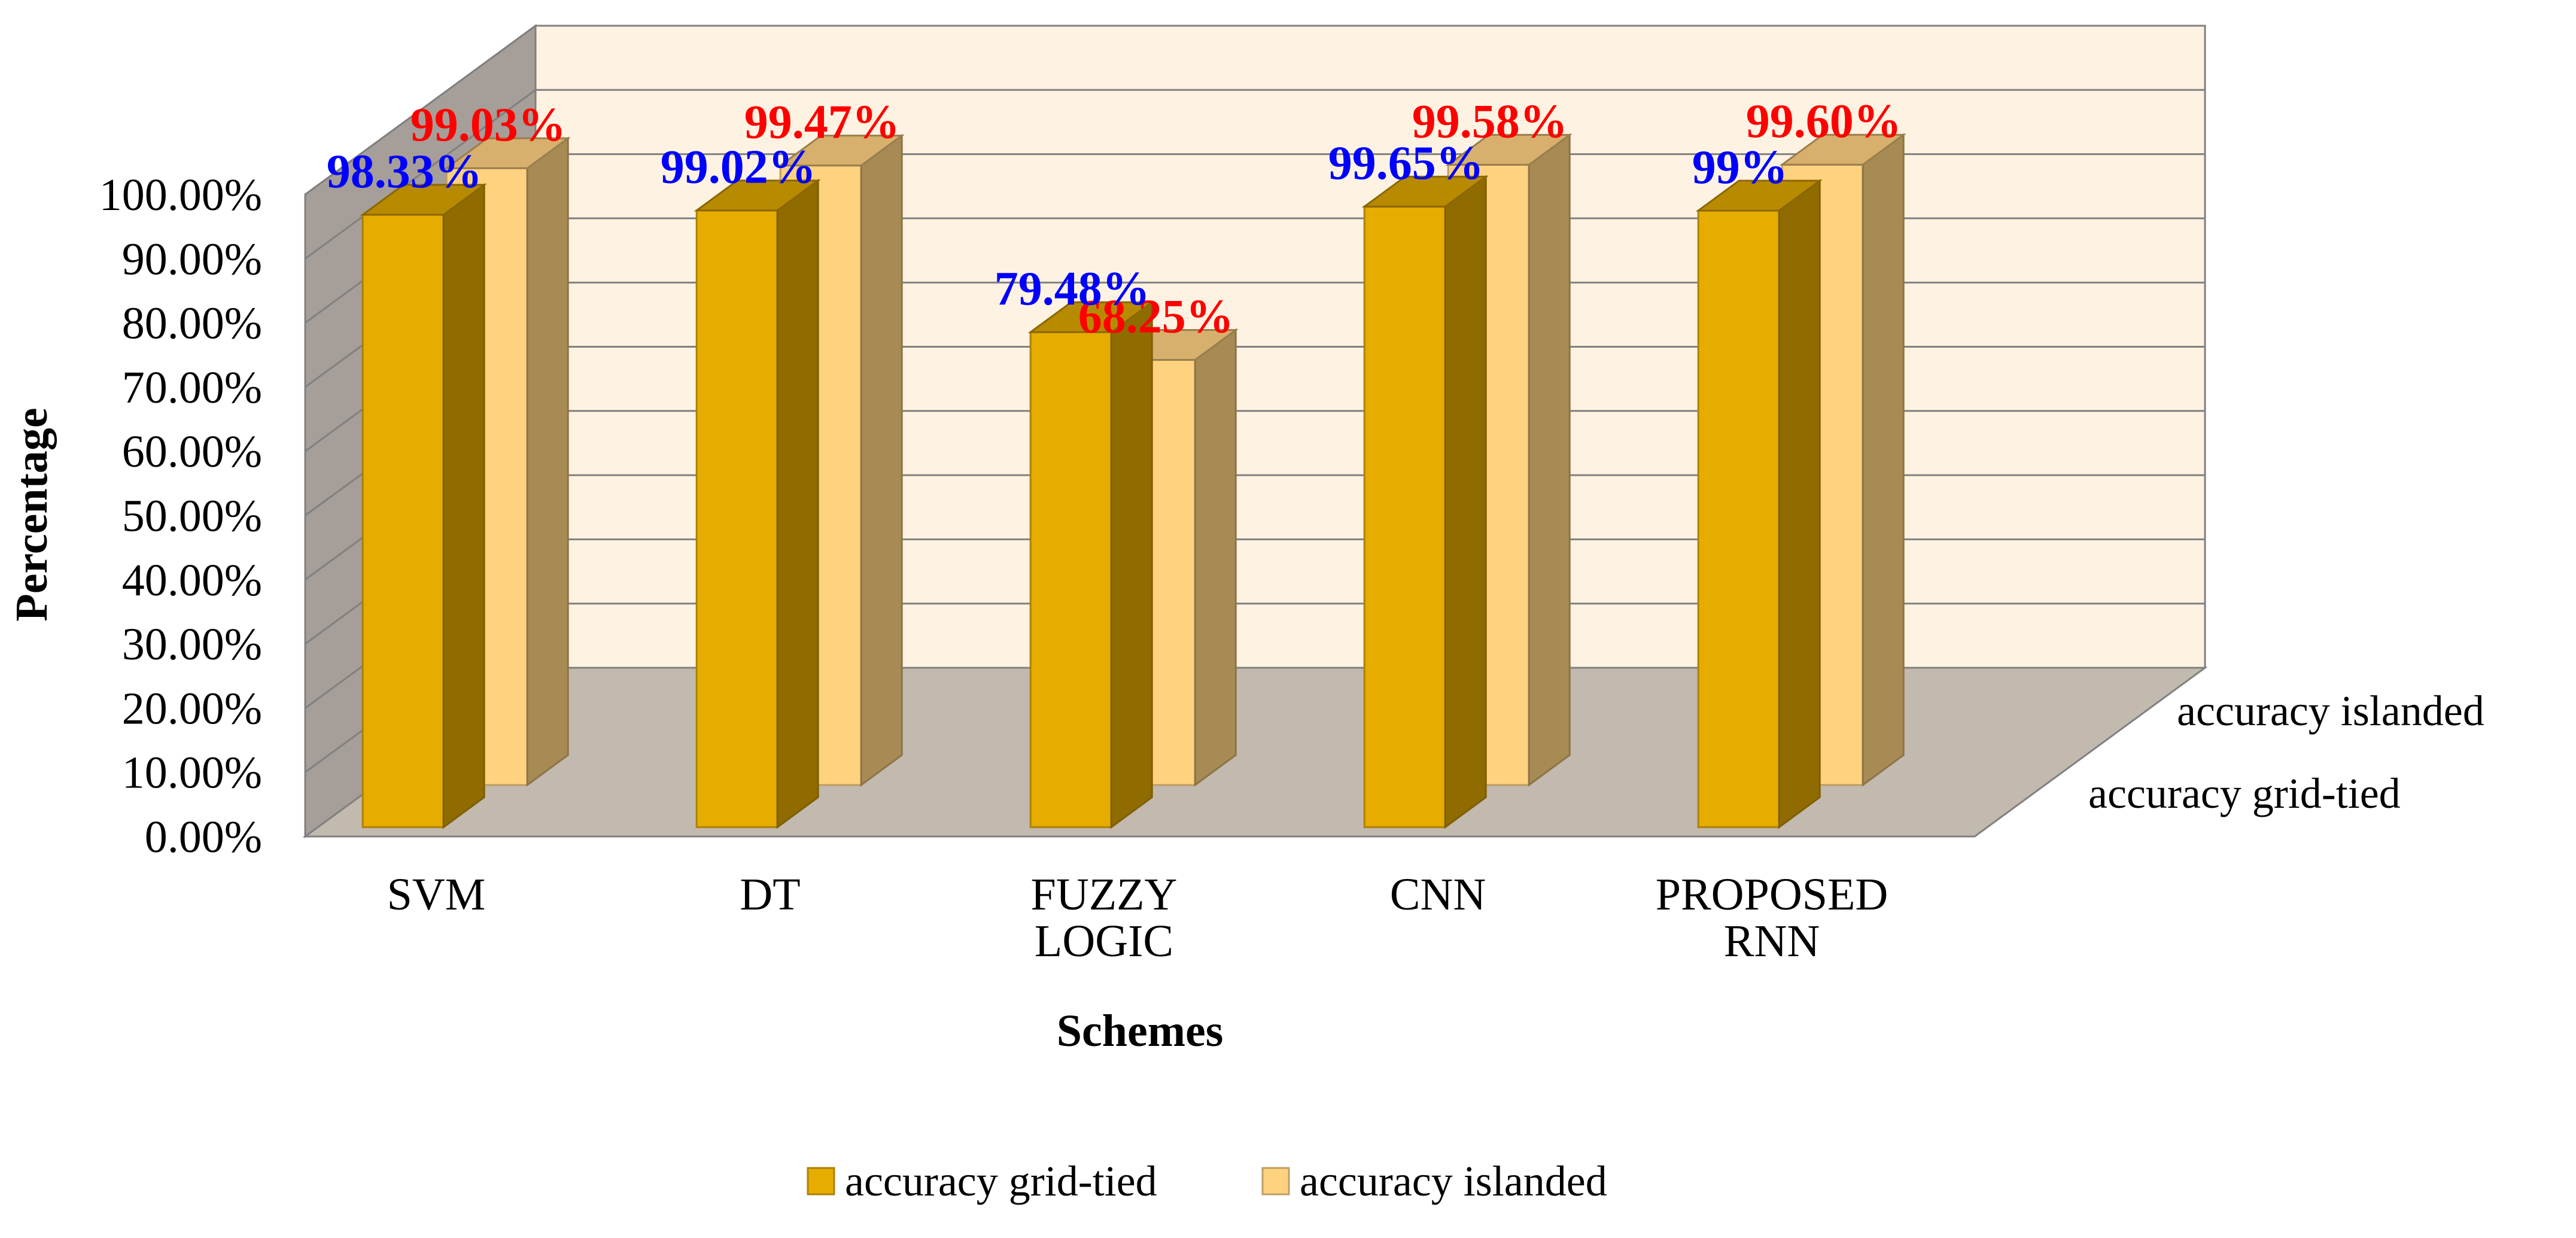  Describe the element at coordinates (1406, 163) in the screenshot. I see `data-label: 99.65%` at that location.